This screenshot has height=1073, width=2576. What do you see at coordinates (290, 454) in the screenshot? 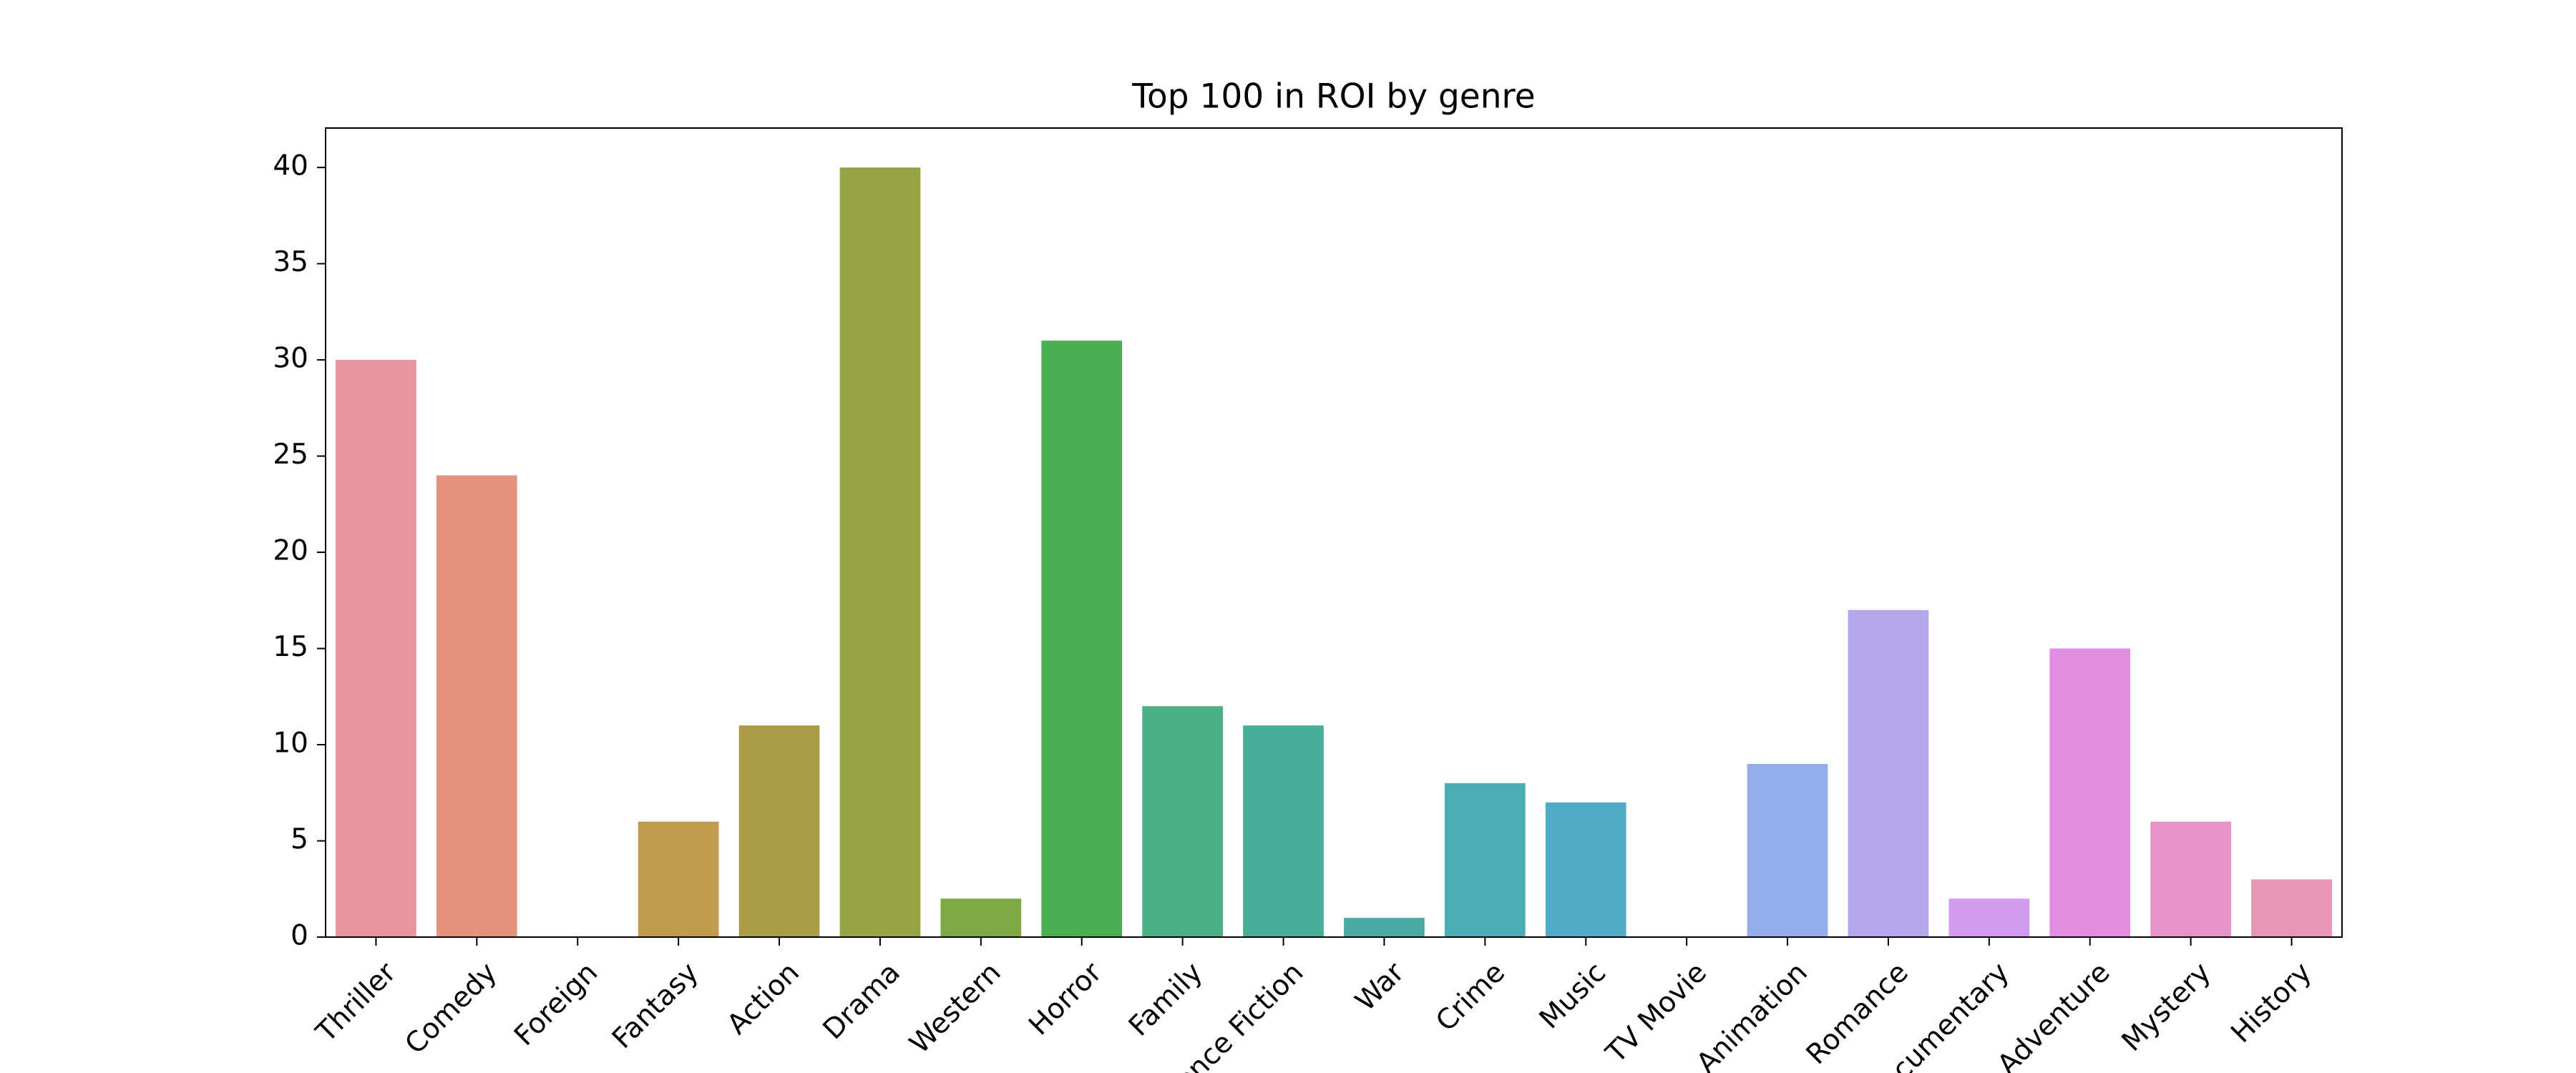
I see `y-tick-label: 25` at bounding box center [290, 454].